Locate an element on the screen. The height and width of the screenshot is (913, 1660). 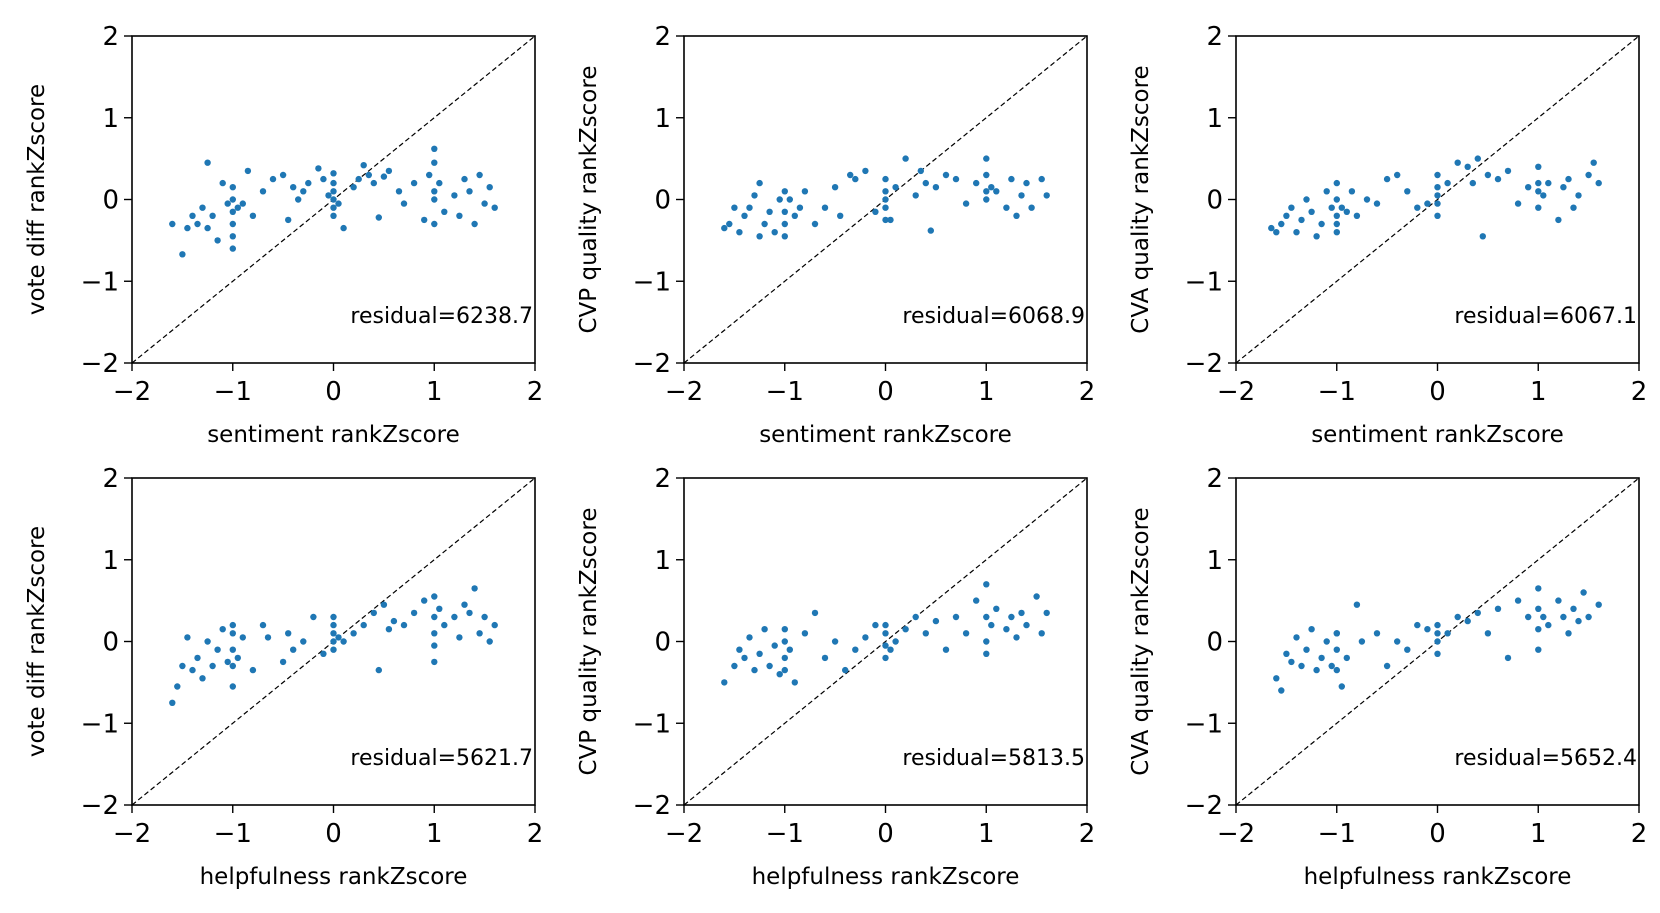
y-tick-label: −1 is located at coordinates (652, 724).